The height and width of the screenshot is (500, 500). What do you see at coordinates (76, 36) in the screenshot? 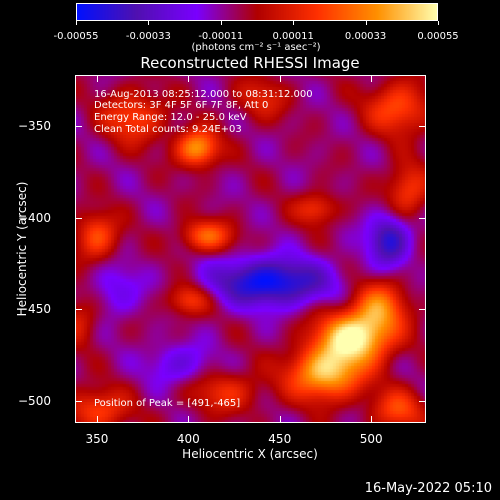
I see `colorbar-tick-label: -0.00055` at bounding box center [76, 36].